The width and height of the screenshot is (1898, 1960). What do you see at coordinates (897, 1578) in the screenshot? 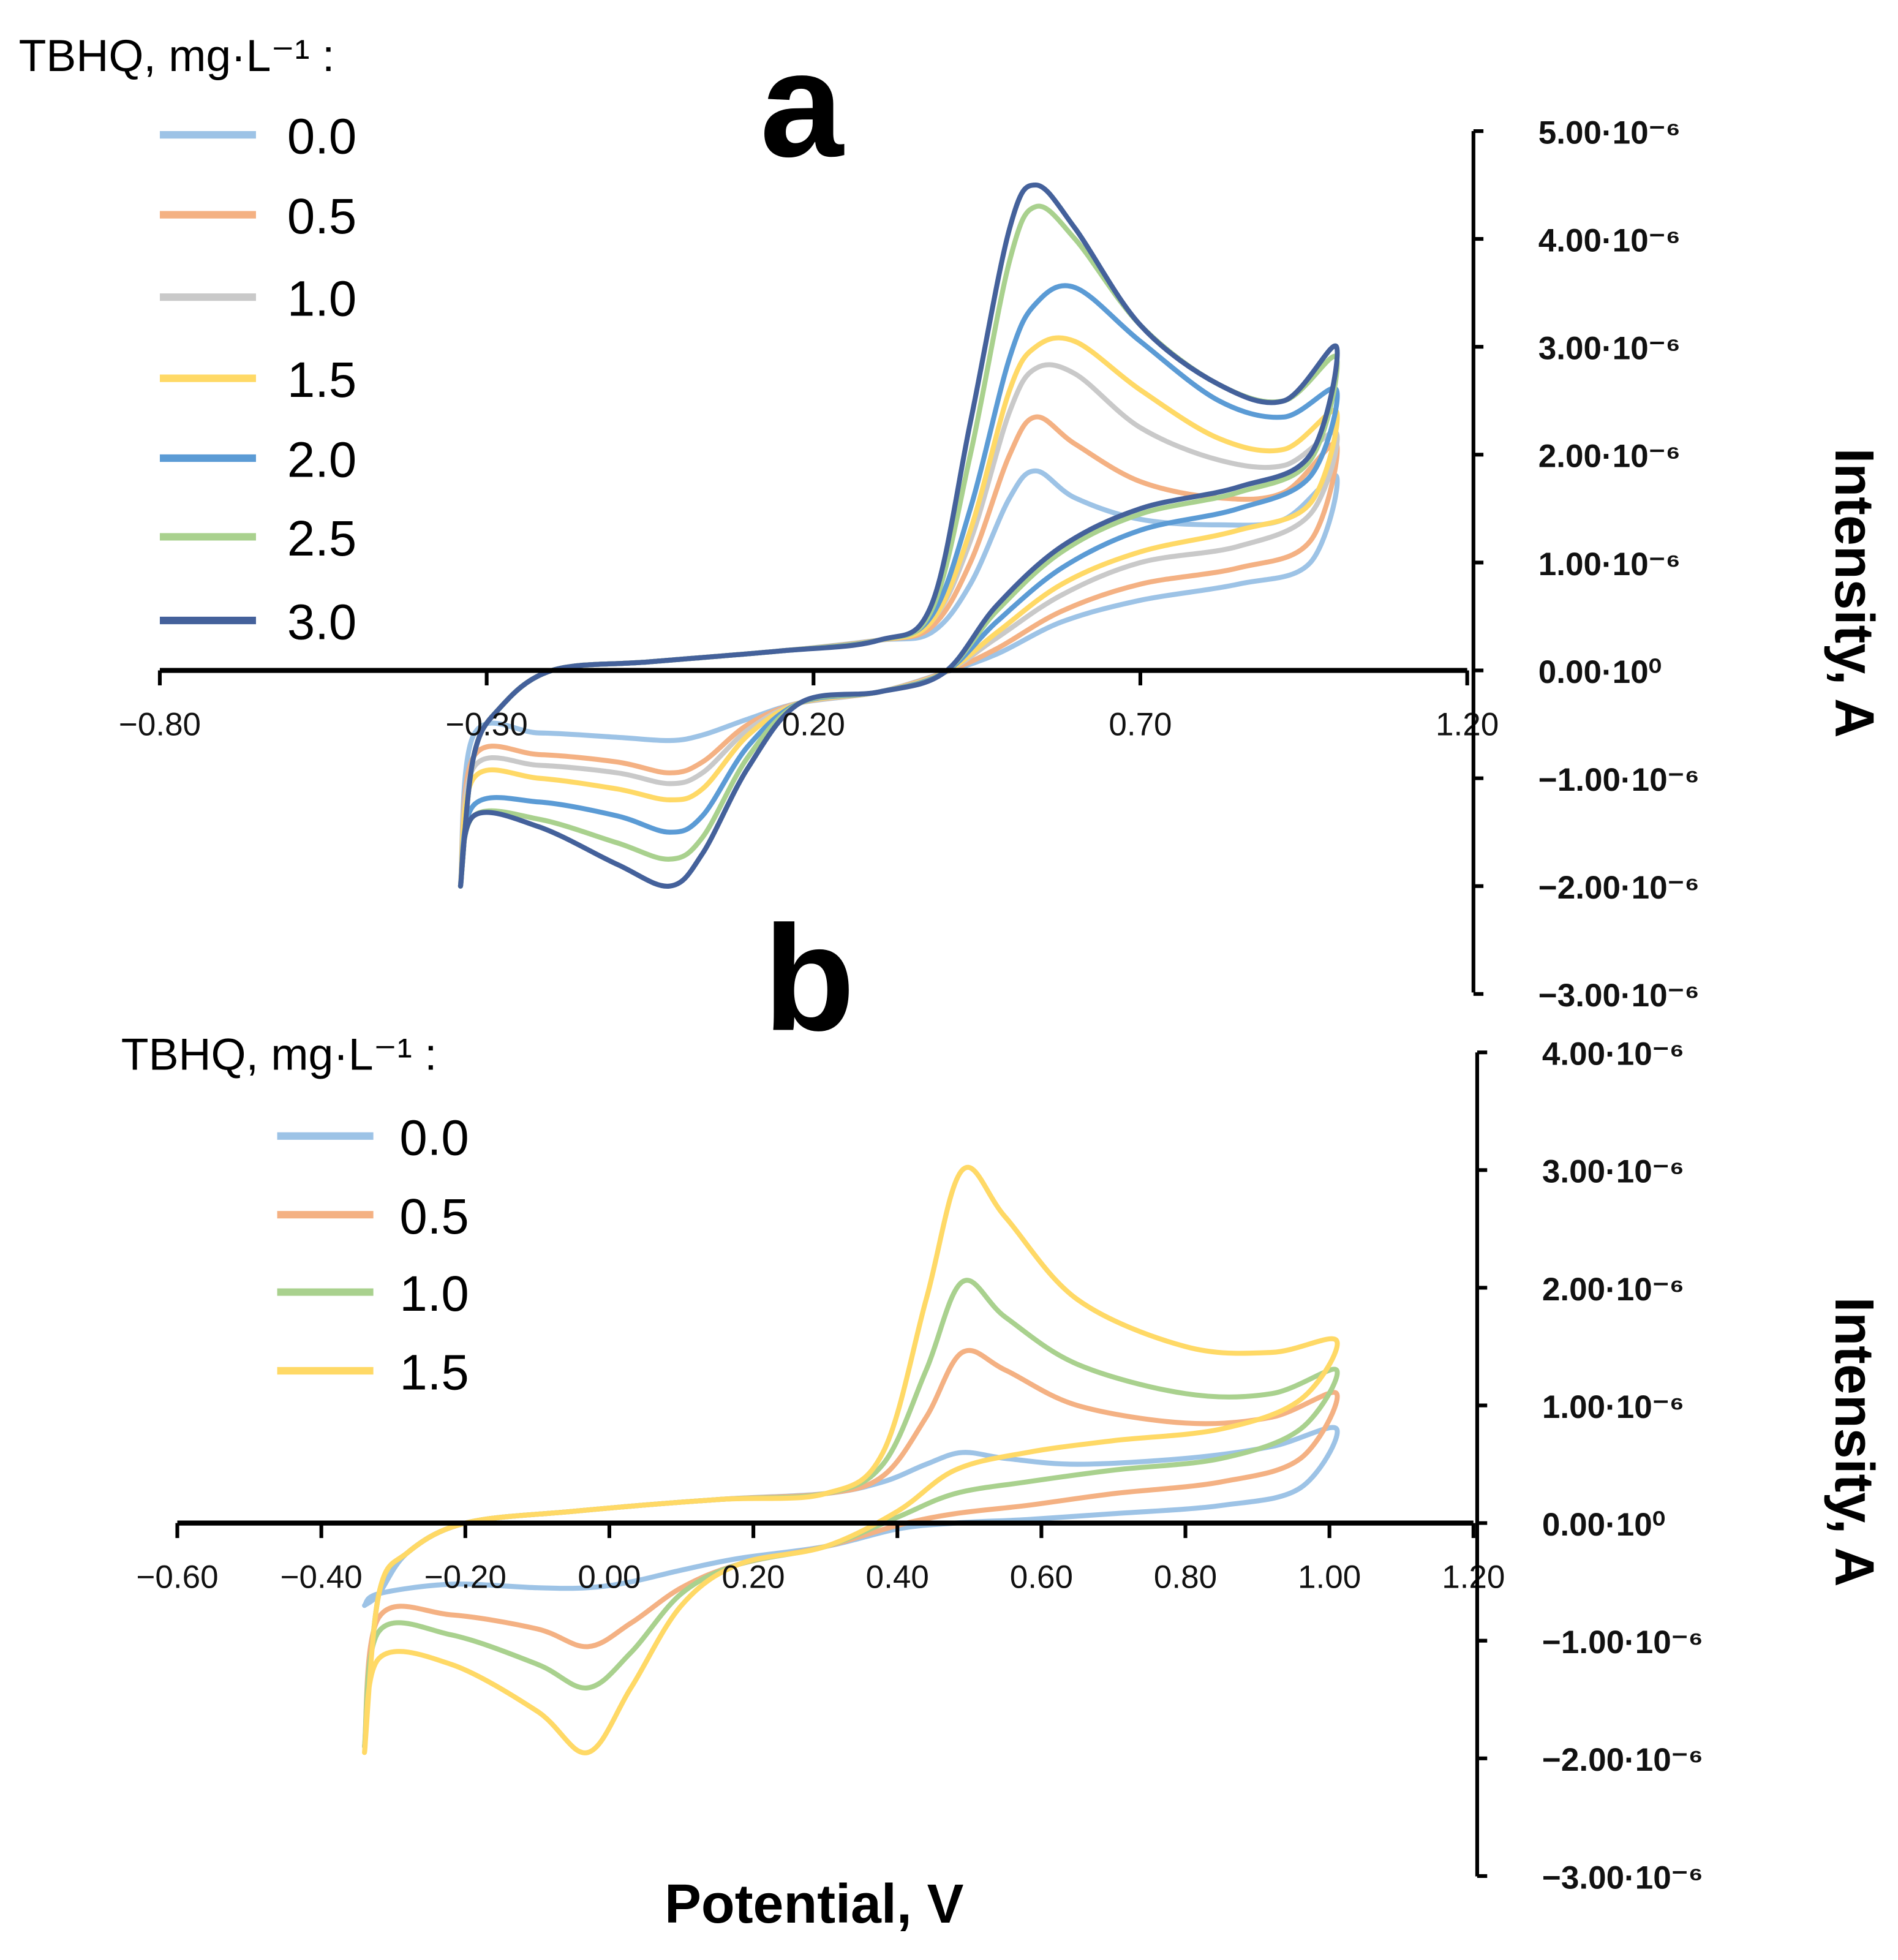
I see `x-tick-label: 0.40` at bounding box center [897, 1578].